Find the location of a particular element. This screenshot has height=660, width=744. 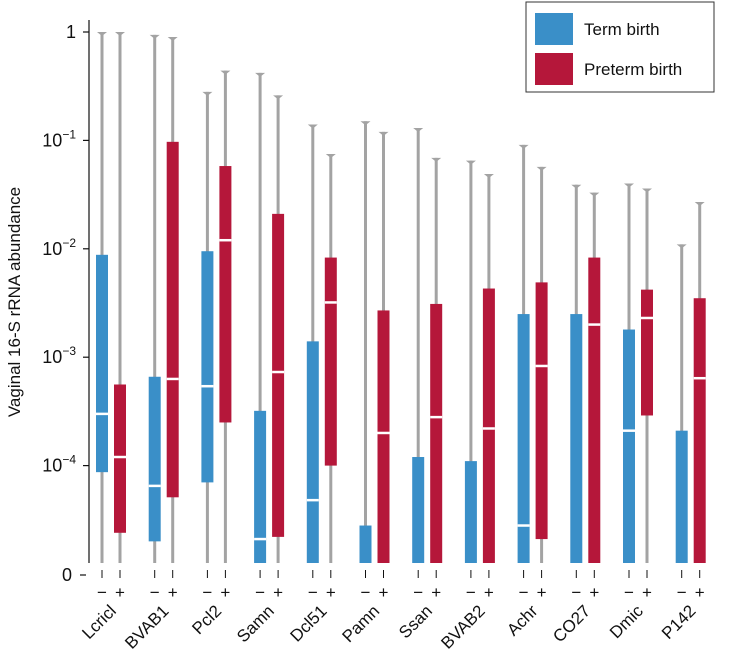

term-box-co27 is located at coordinates (576, 373).